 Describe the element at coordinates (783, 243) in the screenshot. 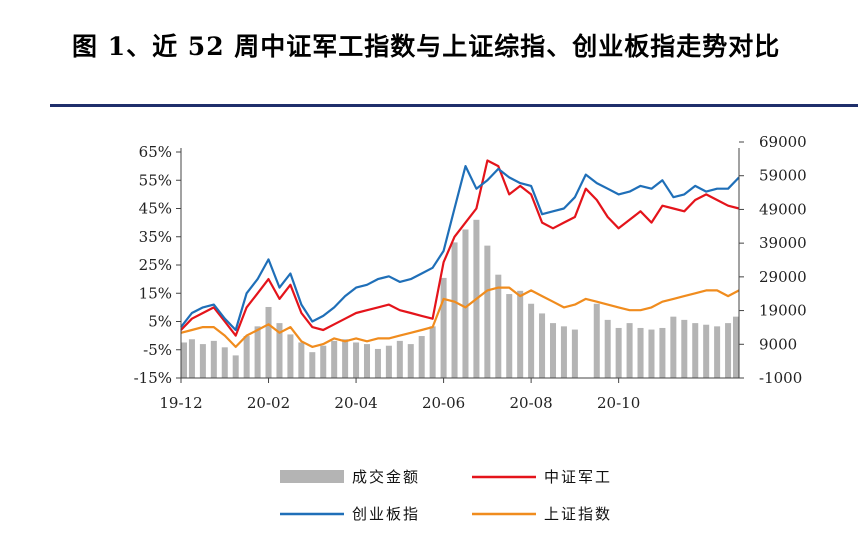

I see `right-tick-label: 39000` at that location.